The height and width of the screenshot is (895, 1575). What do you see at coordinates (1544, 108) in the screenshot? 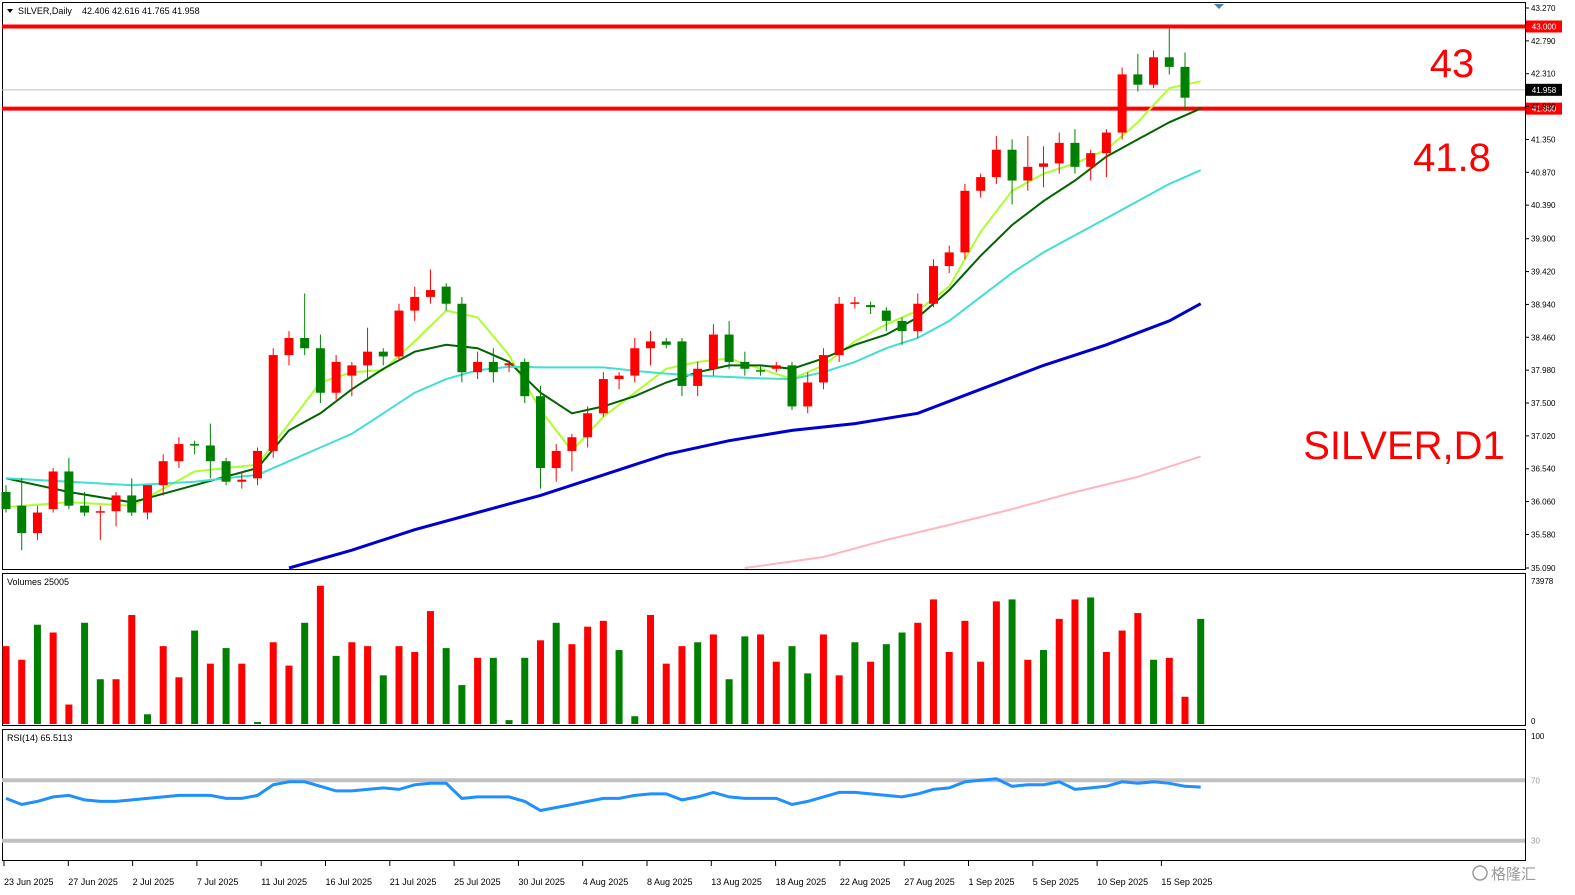
I see `level-tag` at bounding box center [1544, 108].